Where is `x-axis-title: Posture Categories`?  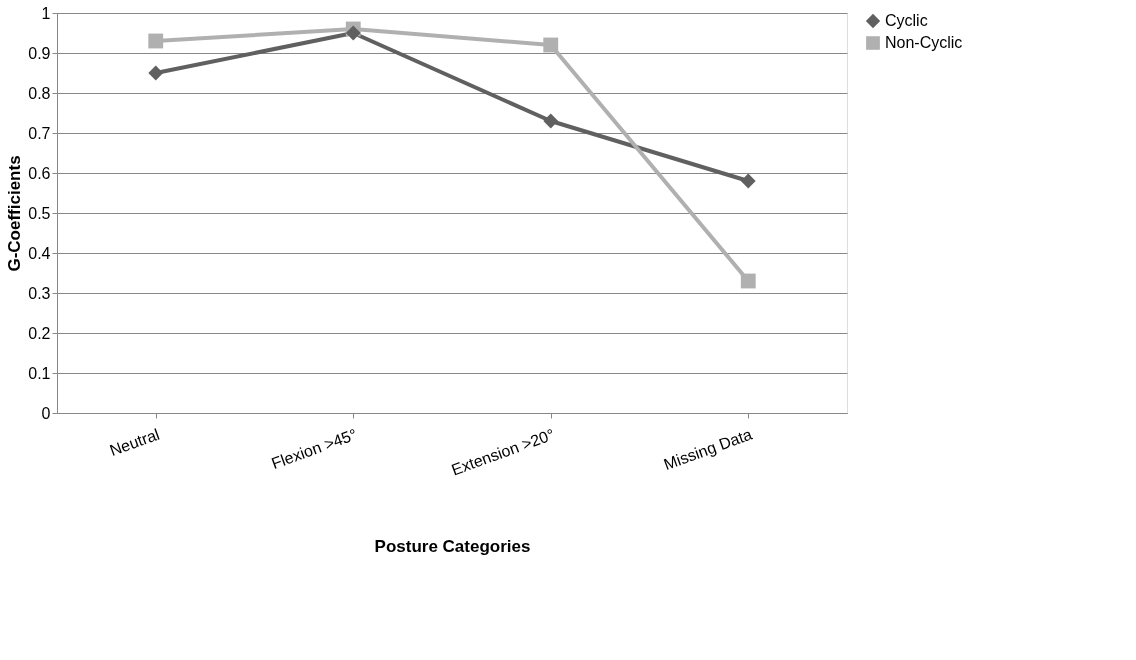 x-axis-title: Posture Categories is located at coordinates (452, 546).